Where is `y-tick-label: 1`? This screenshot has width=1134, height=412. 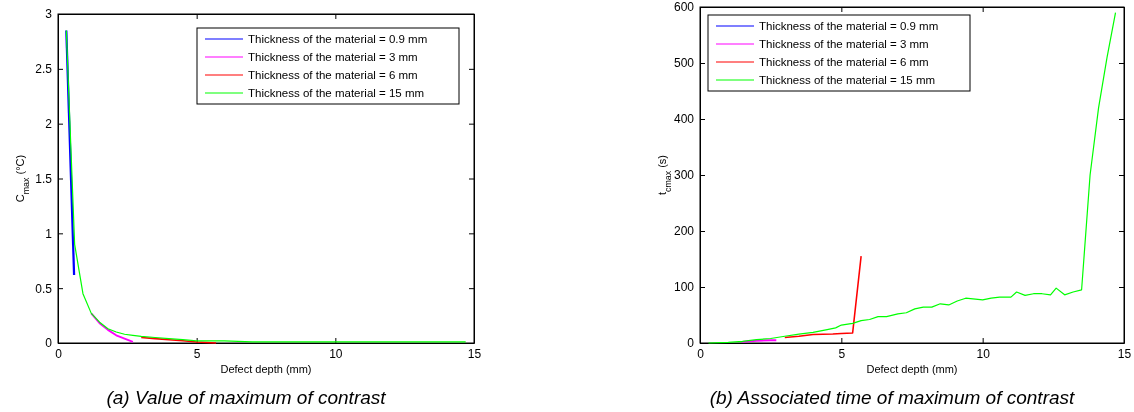 y-tick-label: 1 is located at coordinates (49, 233).